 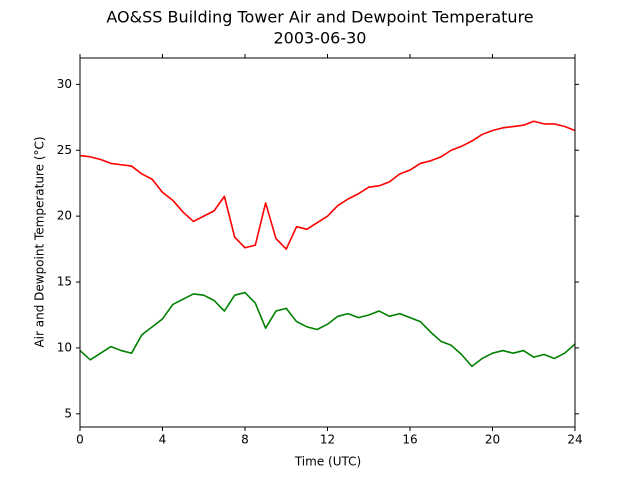 What do you see at coordinates (64, 282) in the screenshot?
I see `y-tick-label: 15` at bounding box center [64, 282].